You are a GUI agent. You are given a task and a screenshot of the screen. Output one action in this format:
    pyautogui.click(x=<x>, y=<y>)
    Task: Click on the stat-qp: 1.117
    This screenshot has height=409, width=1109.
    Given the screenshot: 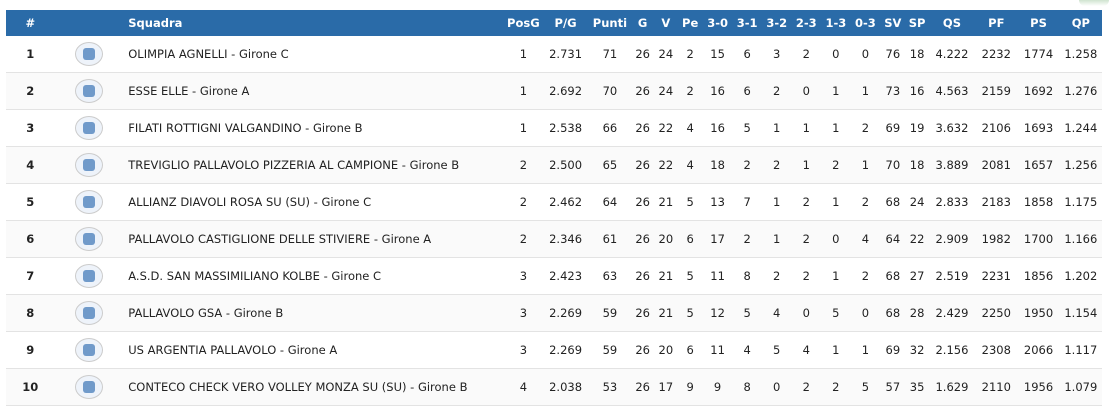 What is the action you would take?
    pyautogui.click(x=1080, y=350)
    